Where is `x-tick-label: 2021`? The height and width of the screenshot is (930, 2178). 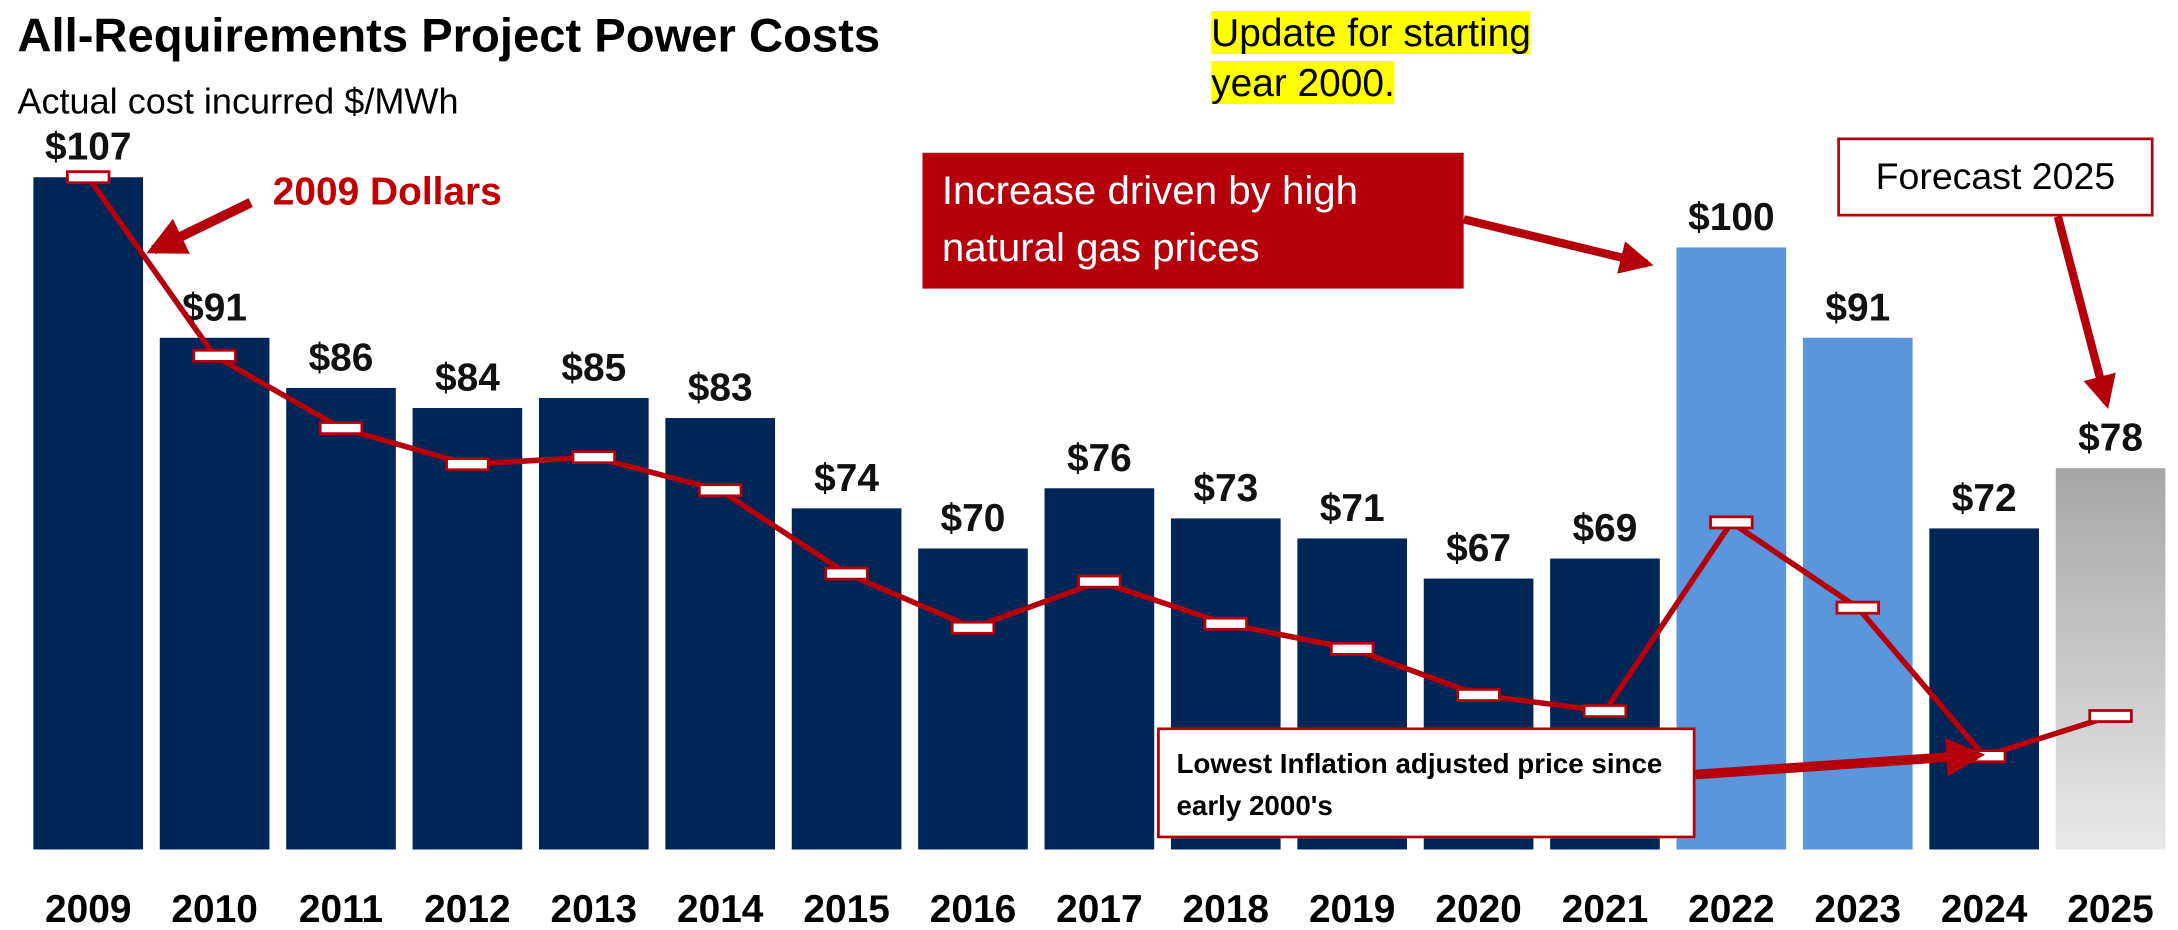
x-tick-label: 2021 is located at coordinates (1605, 909).